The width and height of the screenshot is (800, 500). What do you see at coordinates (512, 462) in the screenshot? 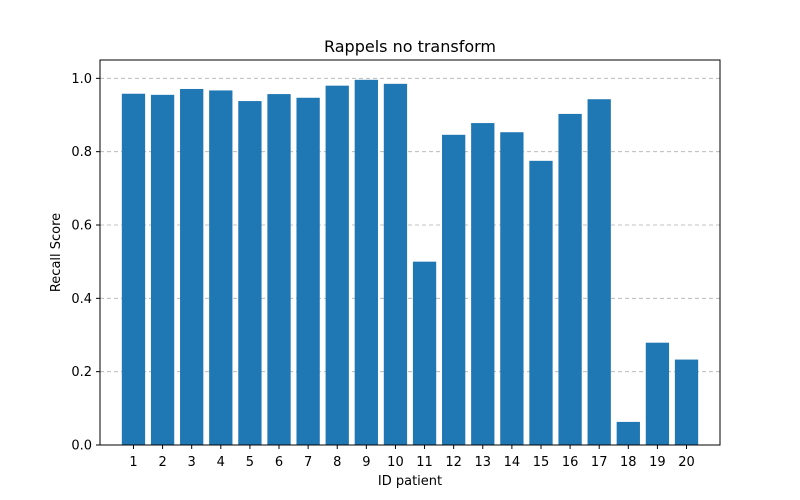
I see `x-tick-label: 14` at bounding box center [512, 462].